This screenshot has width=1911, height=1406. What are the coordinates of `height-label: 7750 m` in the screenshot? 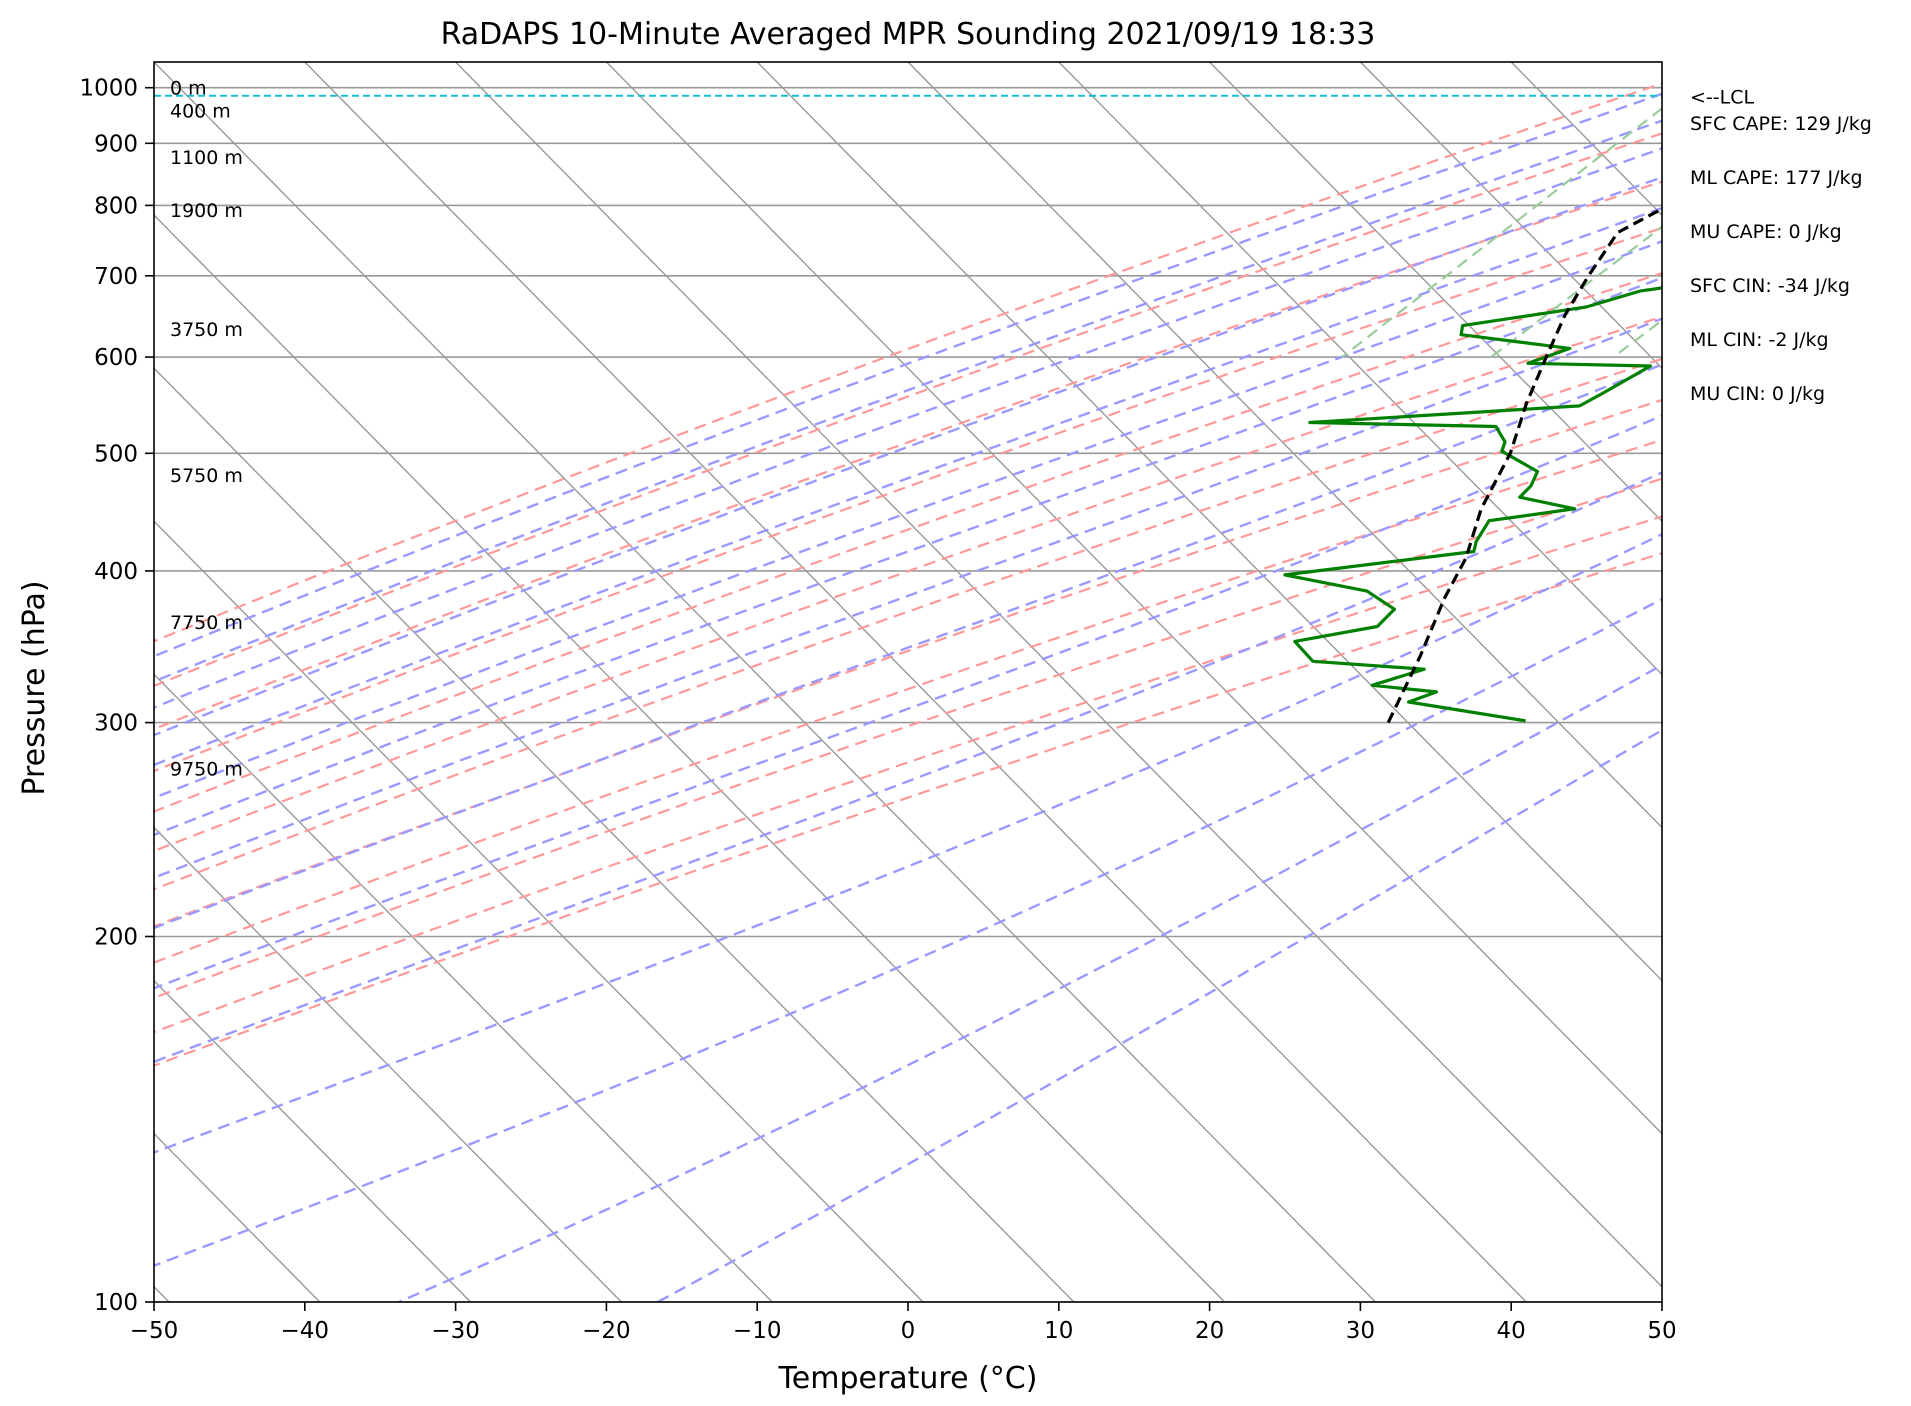 It's located at (206, 623).